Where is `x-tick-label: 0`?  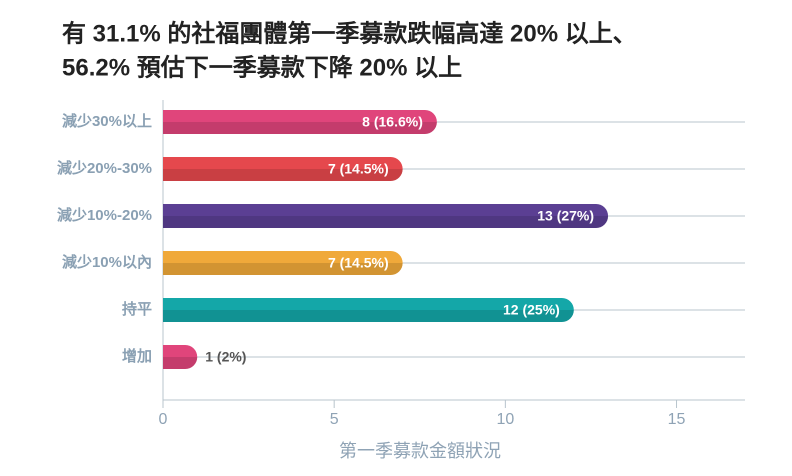 x-tick-label: 0 is located at coordinates (163, 419).